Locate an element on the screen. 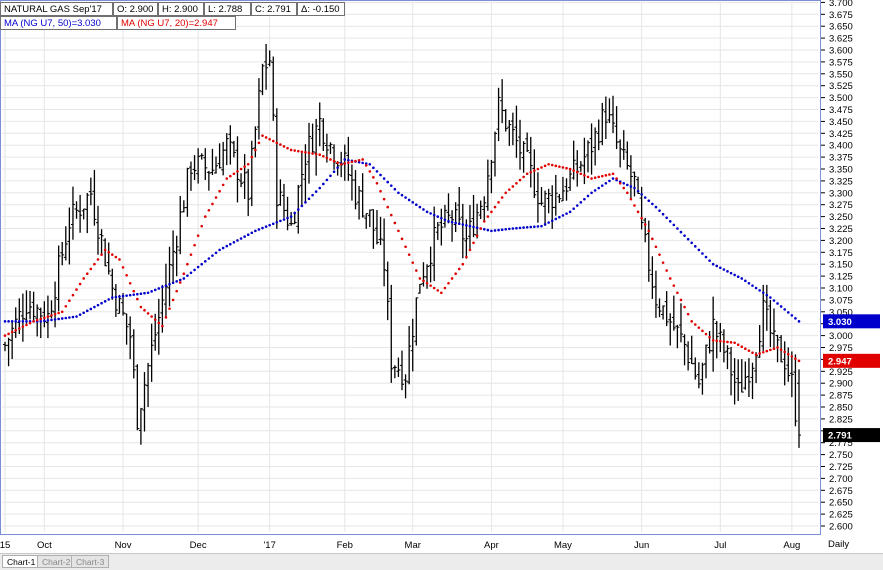 The width and height of the screenshot is (883, 570). last-price-badge: 2.791 is located at coordinates (851, 435).